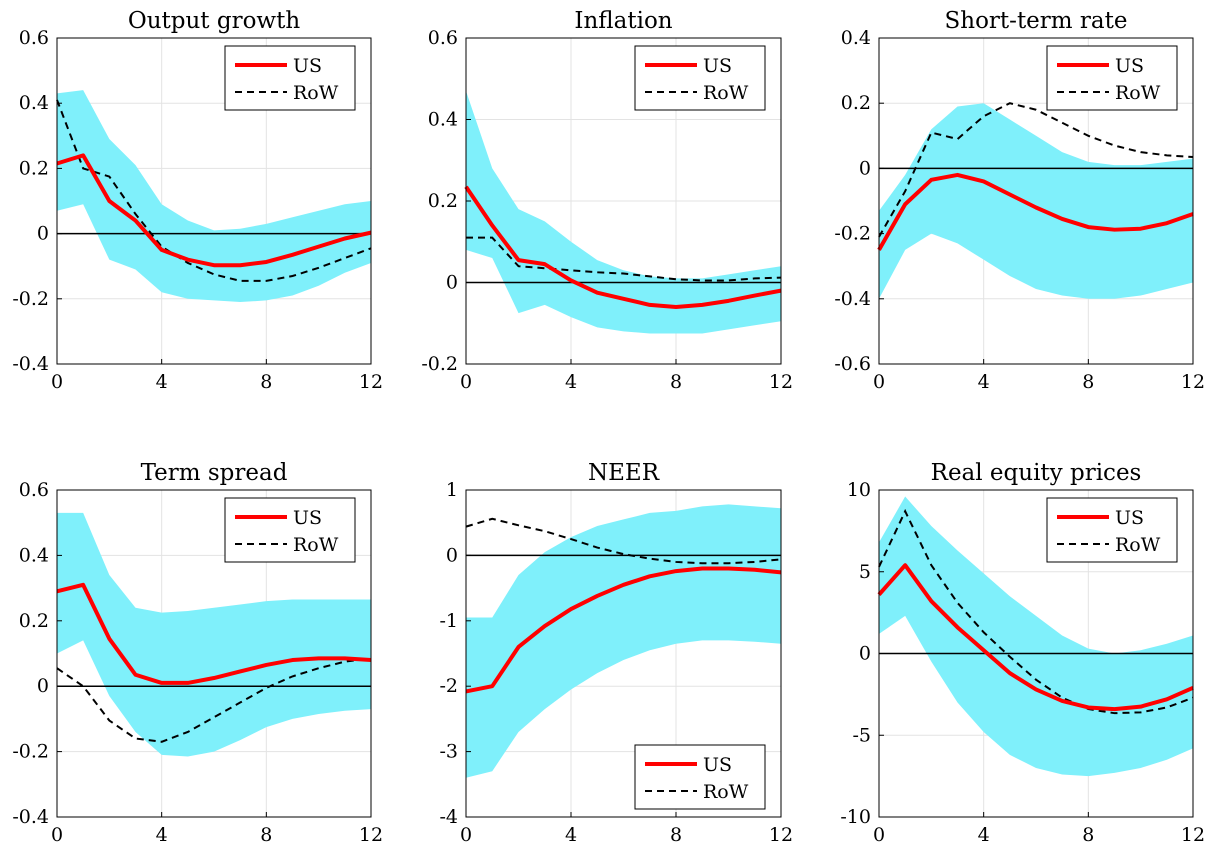 This screenshot has height=855, width=1213. Describe the element at coordinates (448, 752) in the screenshot. I see `y-tick-label: -3` at that location.